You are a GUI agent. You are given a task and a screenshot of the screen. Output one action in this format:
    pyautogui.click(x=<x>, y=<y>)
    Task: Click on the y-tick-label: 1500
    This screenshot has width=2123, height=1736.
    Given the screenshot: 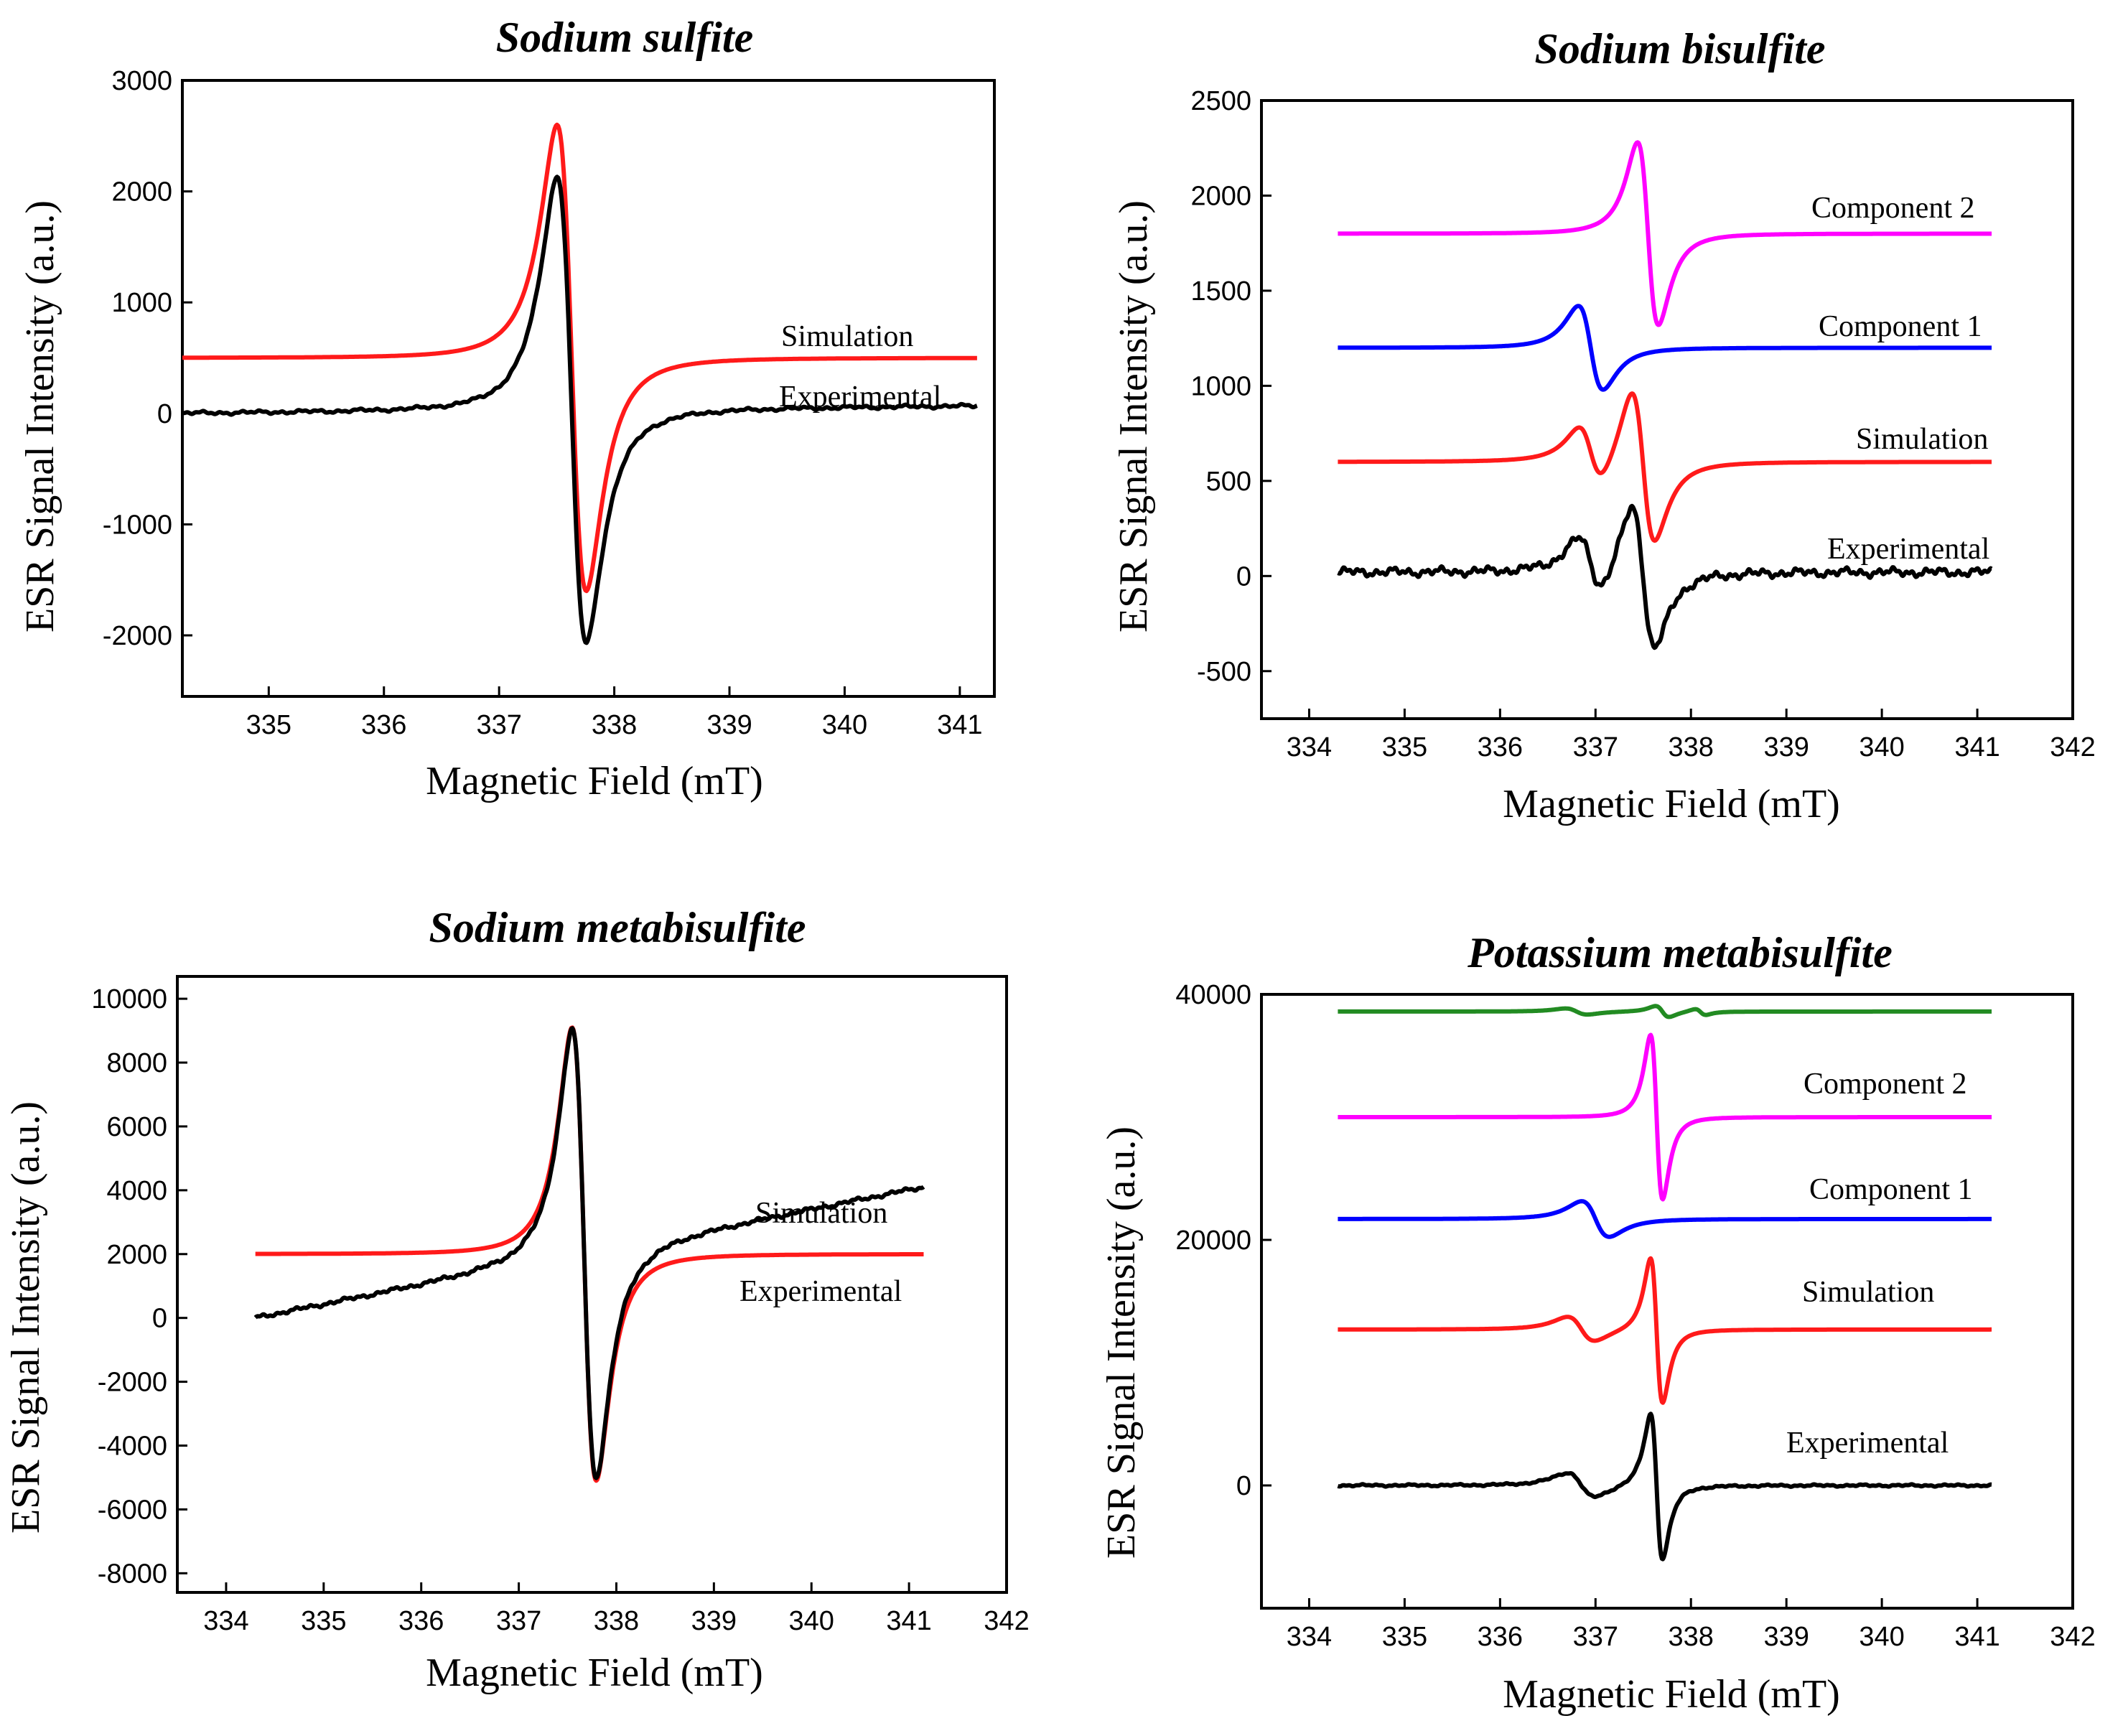 What is the action you would take?
    pyautogui.click(x=1220, y=291)
    